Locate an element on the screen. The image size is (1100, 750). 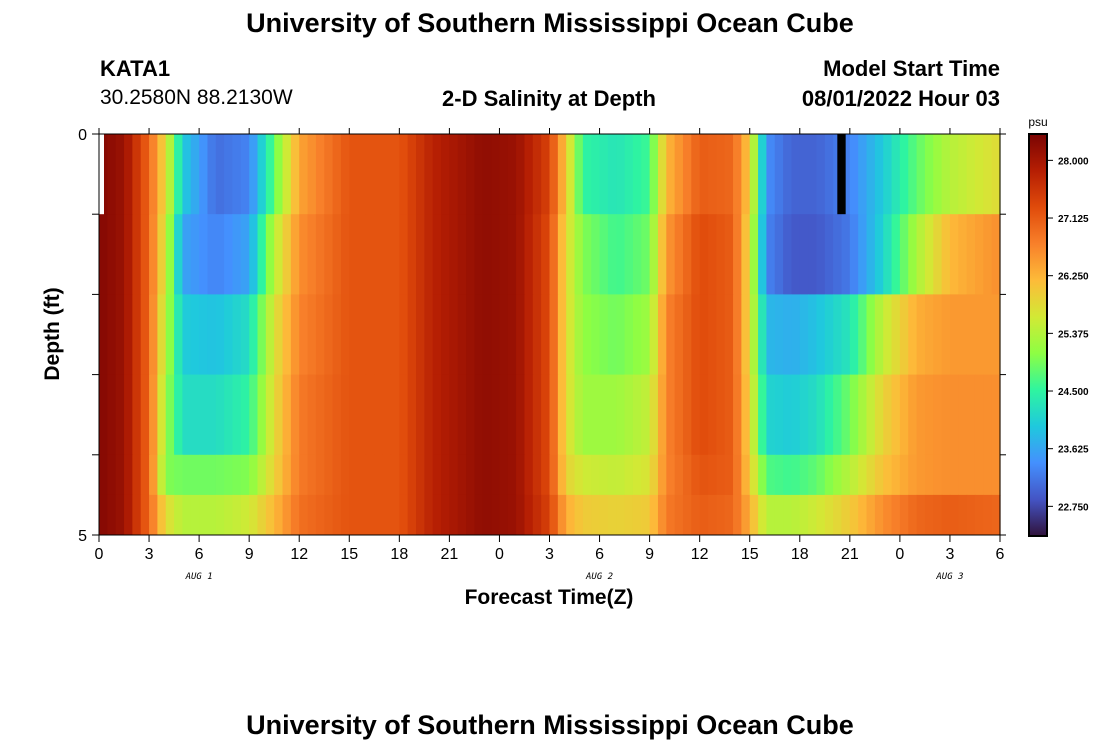
x-tick-label: 0 is located at coordinates (499, 554).